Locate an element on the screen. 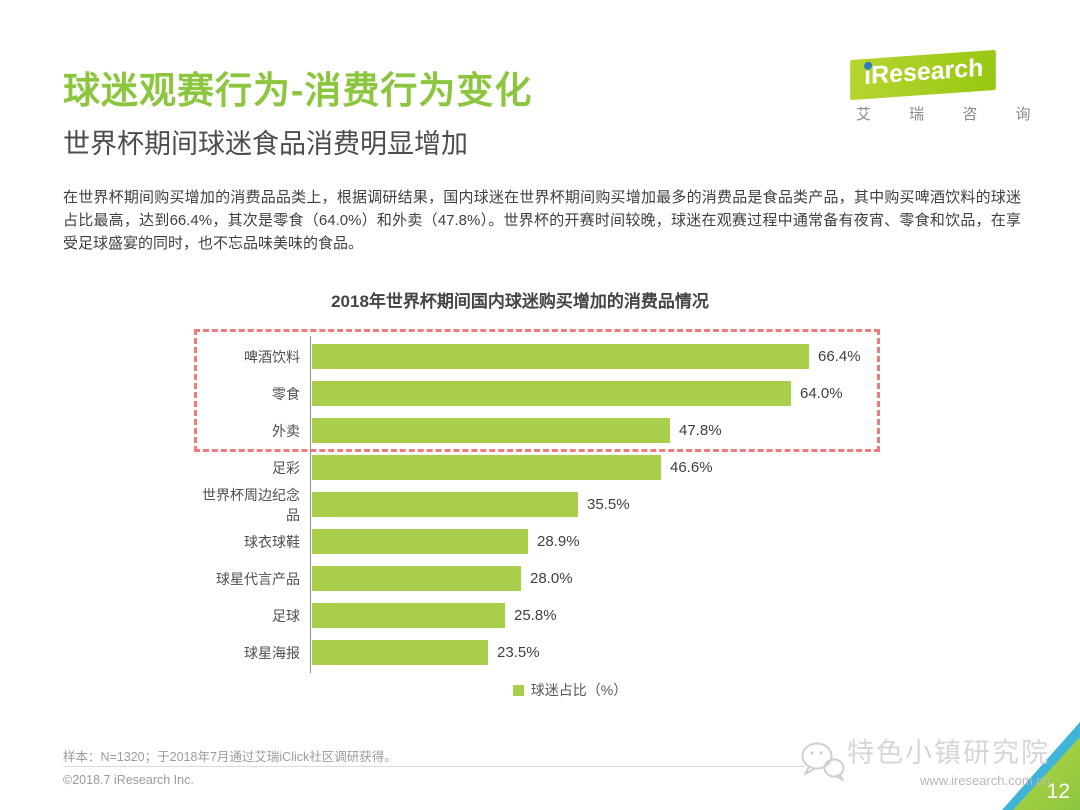  bar-value-label: 28.9% is located at coordinates (558, 541).